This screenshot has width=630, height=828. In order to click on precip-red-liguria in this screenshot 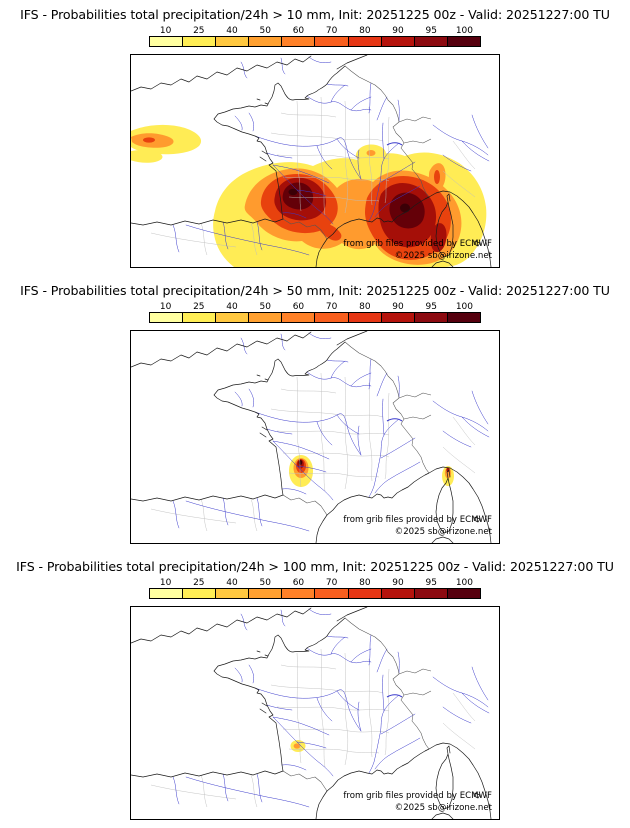, I will do `click(437, 177)`.